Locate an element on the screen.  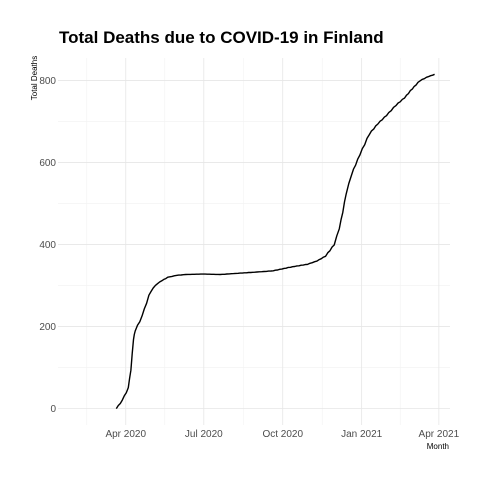
x-tick-labels: Apr 2020 Jul 2020 Oct 2020 Jan 2021 Apr 2021 is located at coordinates (282, 434).